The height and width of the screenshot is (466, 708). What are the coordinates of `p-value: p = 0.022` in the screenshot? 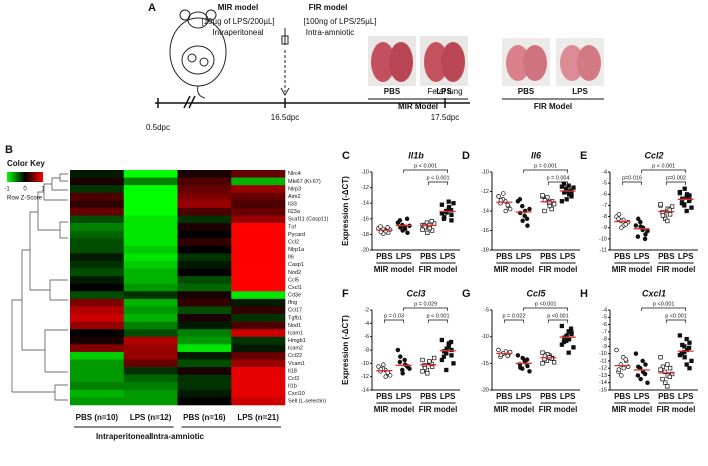 It's located at (513, 316).